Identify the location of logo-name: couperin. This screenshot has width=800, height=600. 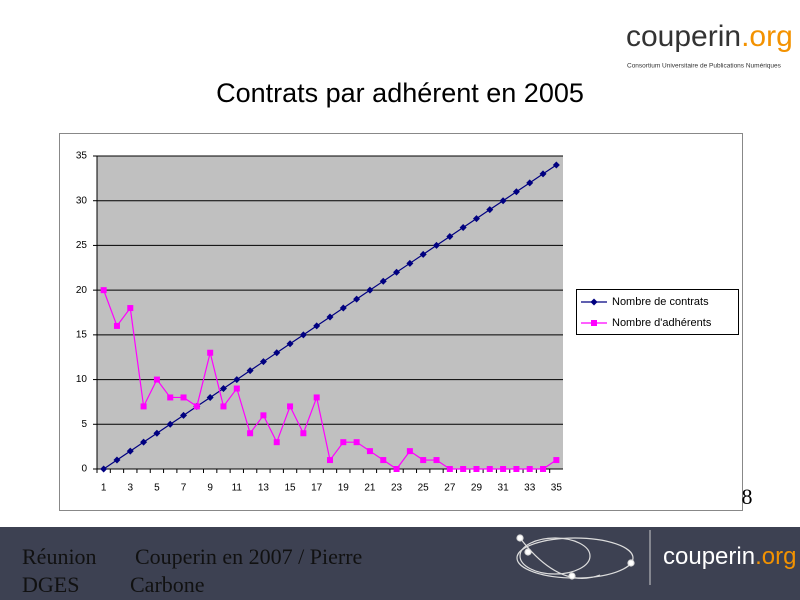
(683, 36).